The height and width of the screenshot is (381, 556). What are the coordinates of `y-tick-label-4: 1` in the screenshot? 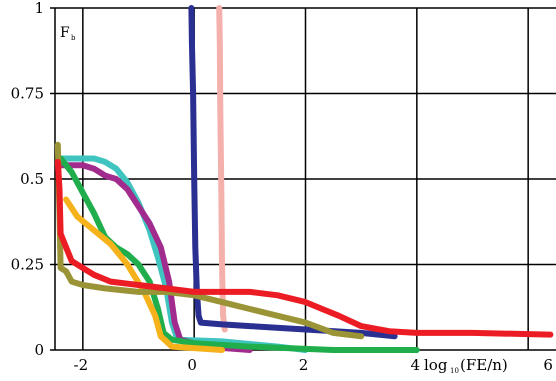 It's located at (39, 8).